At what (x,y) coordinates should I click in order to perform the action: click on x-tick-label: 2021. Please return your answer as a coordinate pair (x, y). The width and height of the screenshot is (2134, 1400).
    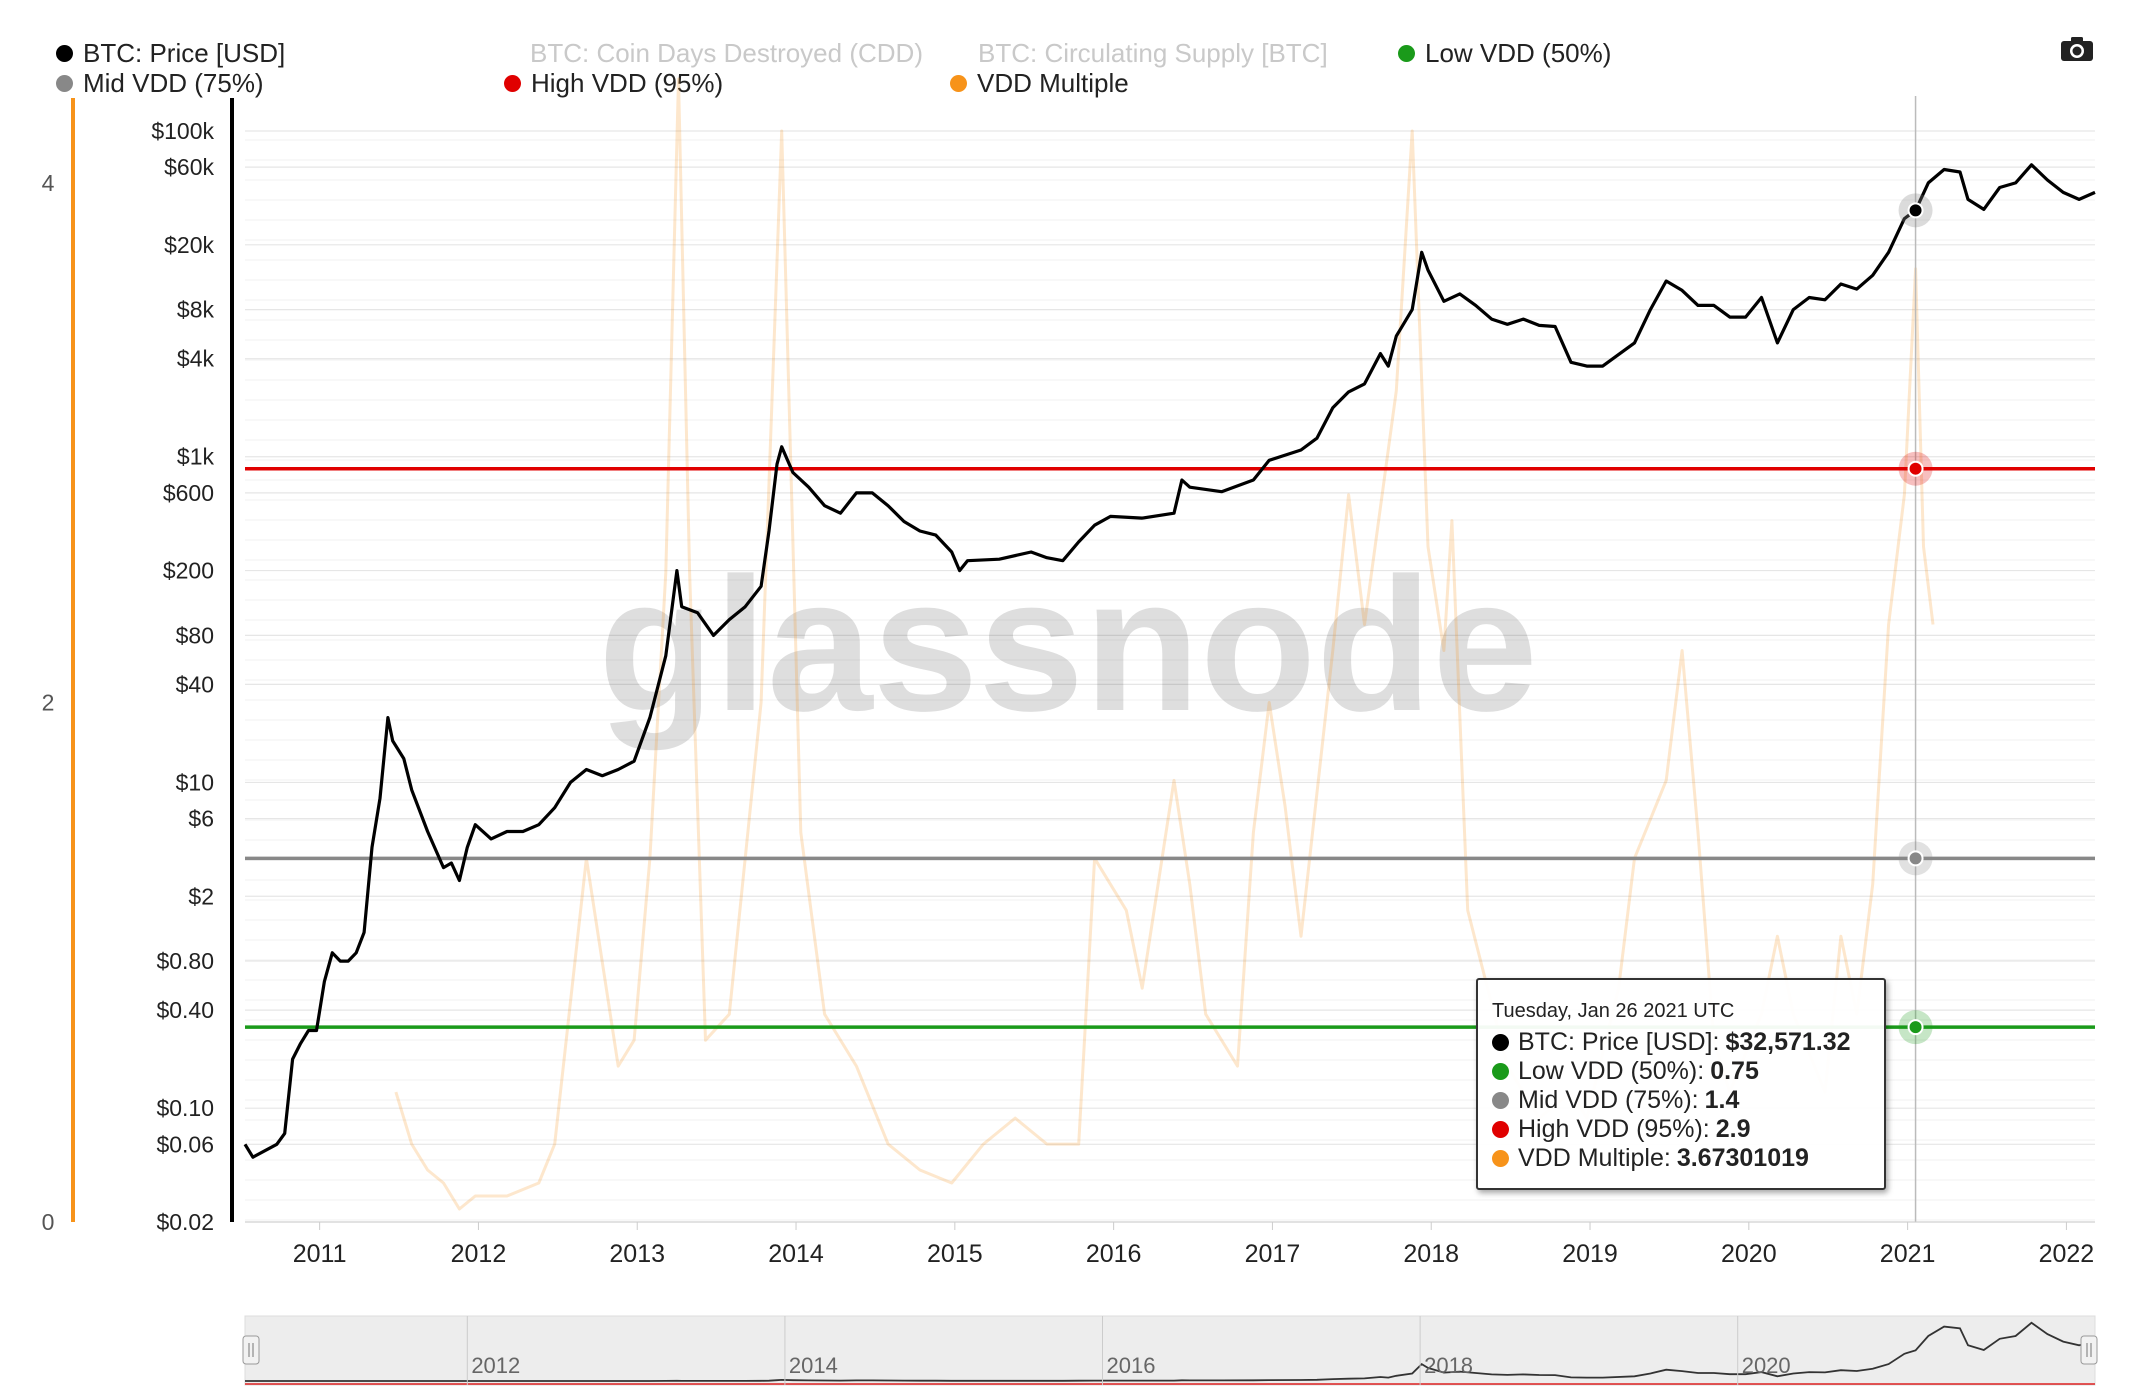
    Looking at the image, I should click on (1908, 1254).